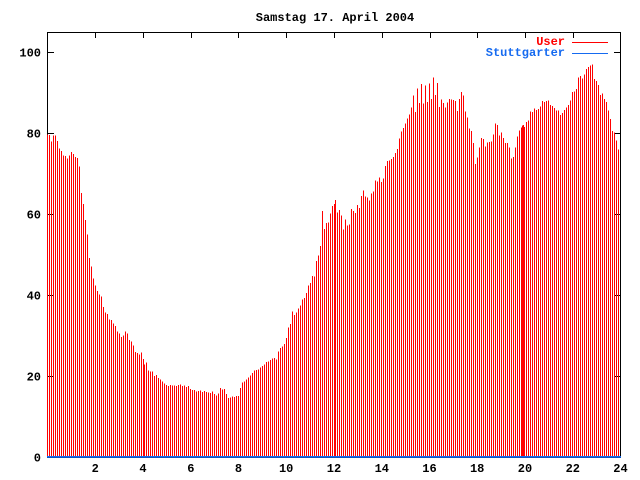 The image size is (640, 480). I want to click on svg-text: Stuttgarter, so click(525, 53).